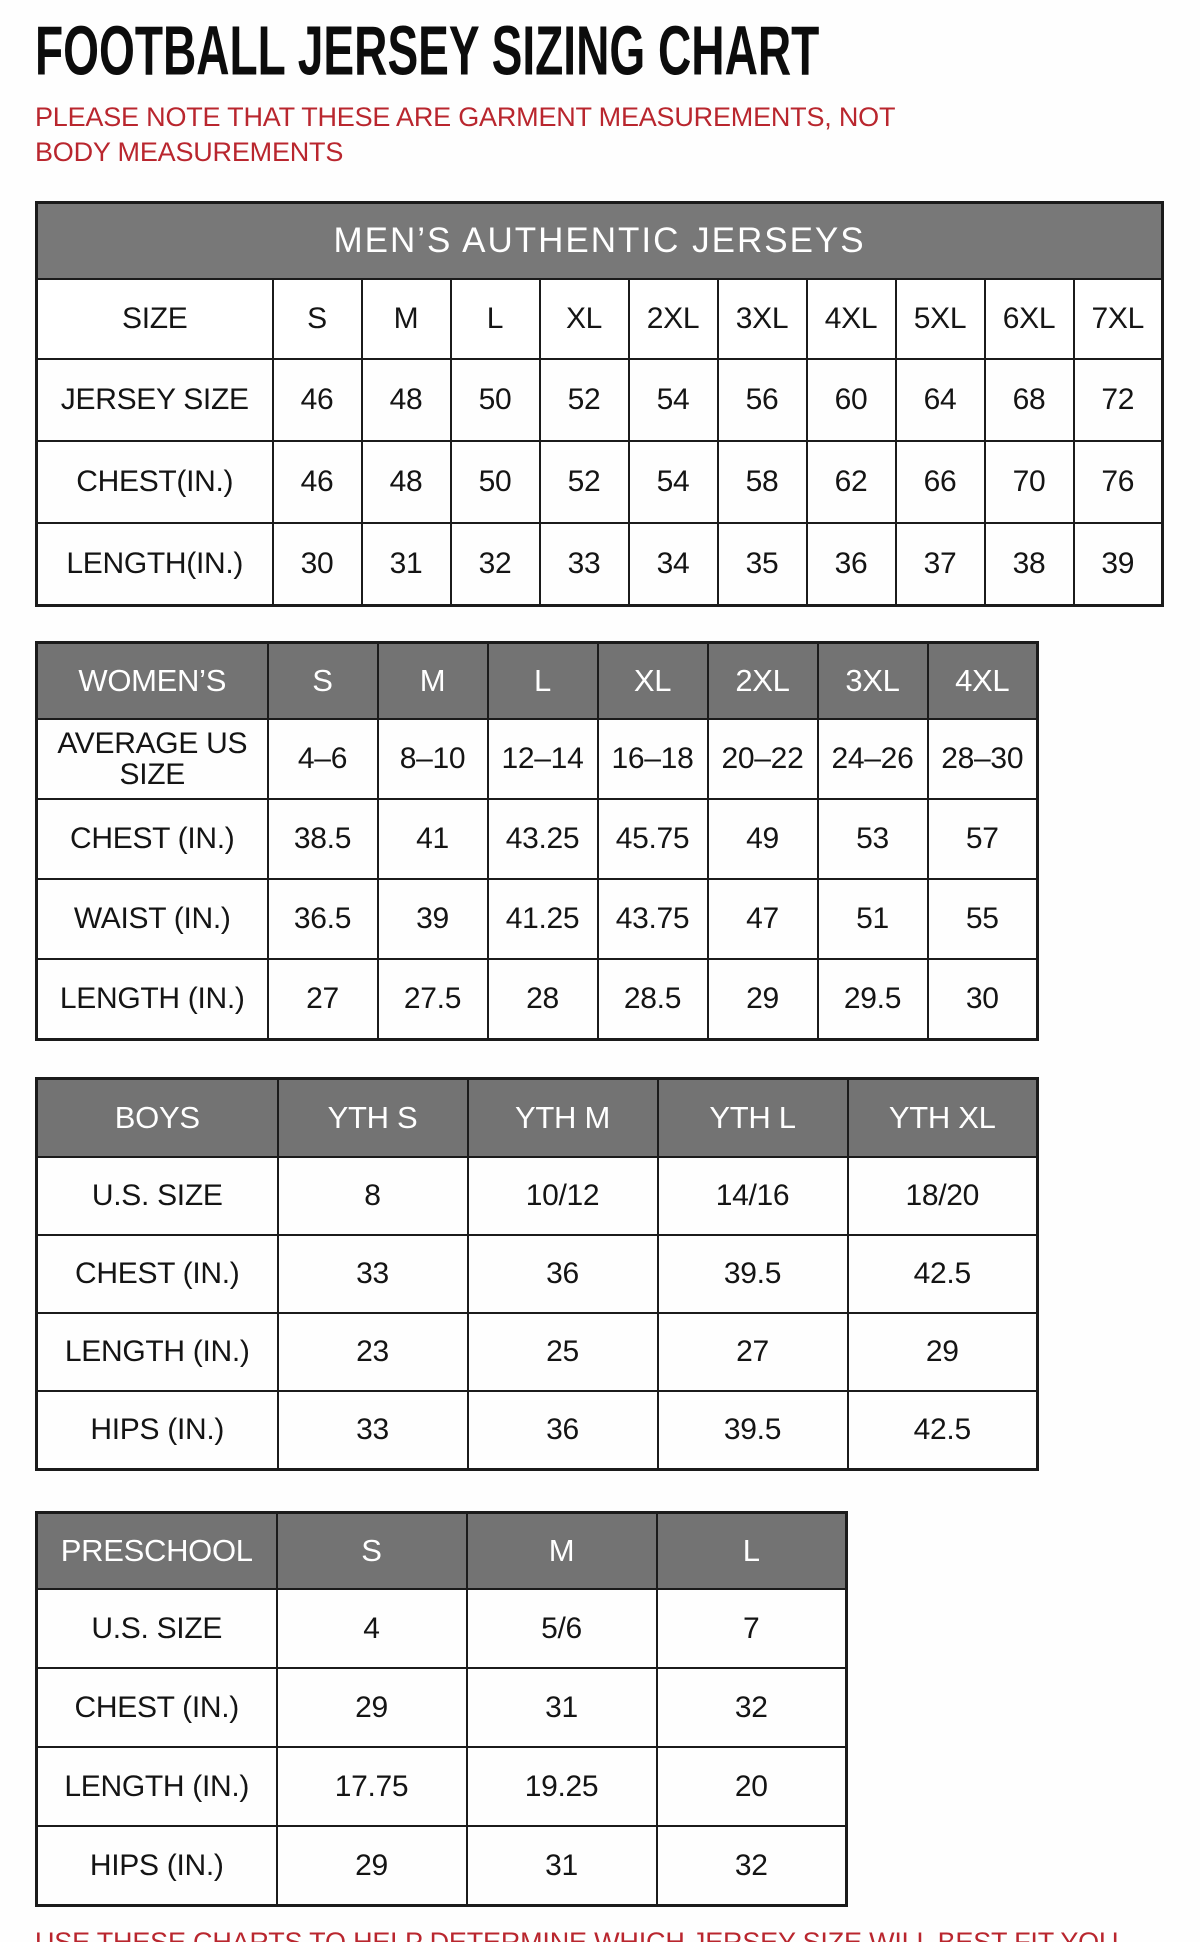  Describe the element at coordinates (154, 400) in the screenshot. I see `mens-row-label: JERSEY SIZE` at that location.